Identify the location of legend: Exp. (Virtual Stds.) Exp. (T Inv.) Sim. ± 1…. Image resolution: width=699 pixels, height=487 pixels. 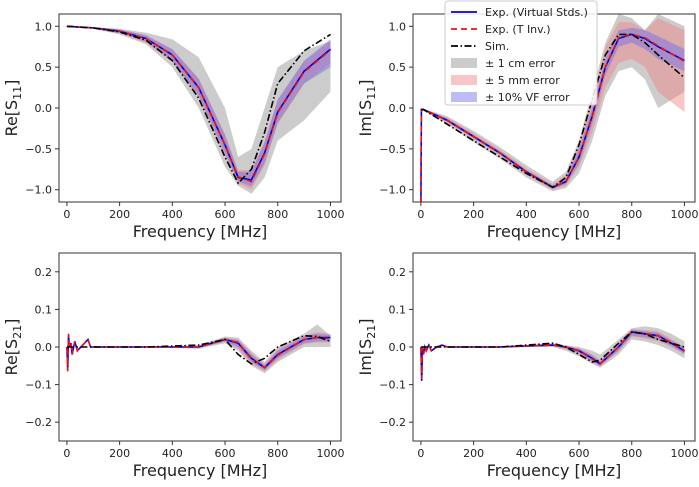
(521, 53).